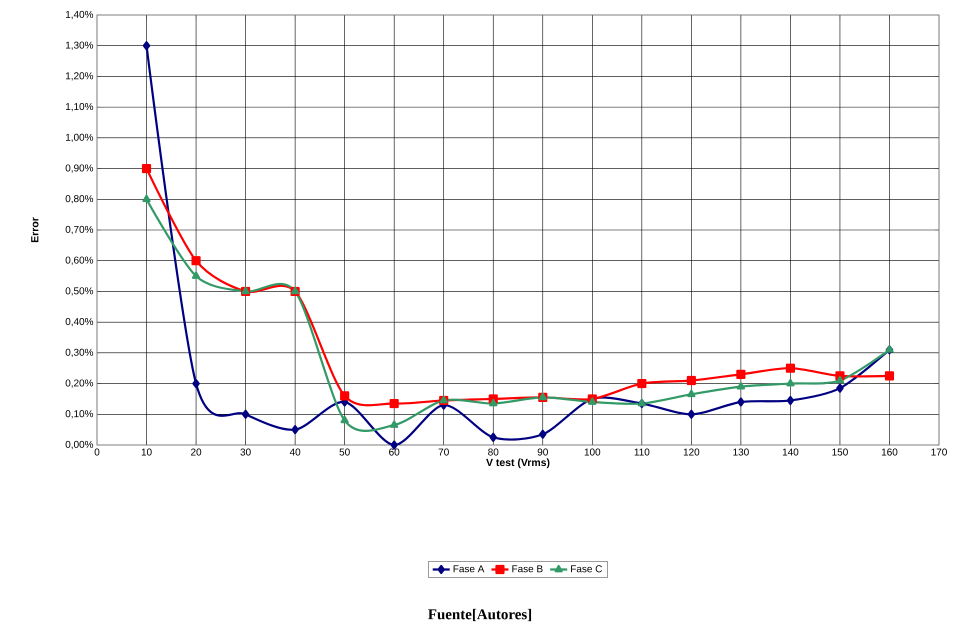  Describe the element at coordinates (518, 463) in the screenshot. I see `x-axis-title: V test (Vrms)` at that location.